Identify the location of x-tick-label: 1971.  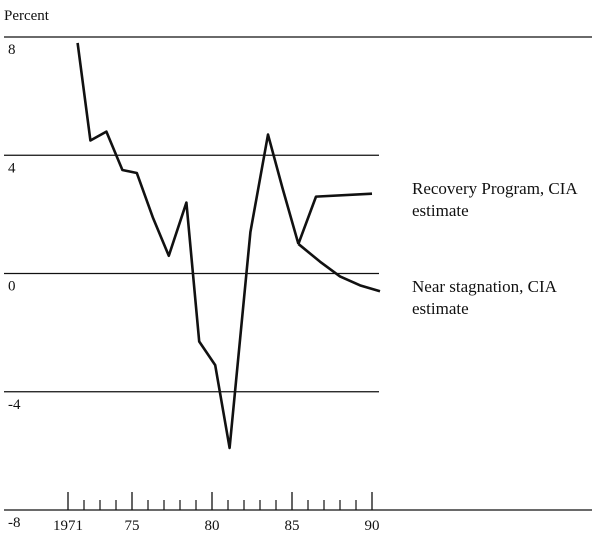
(68, 526).